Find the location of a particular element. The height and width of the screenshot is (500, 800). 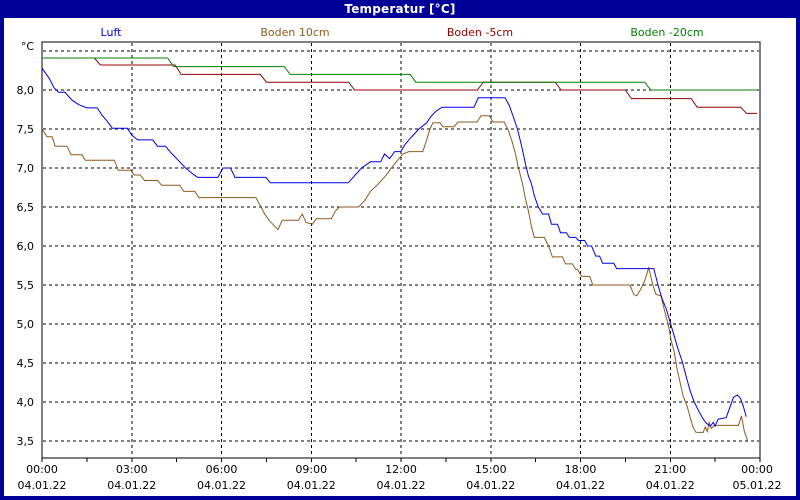

legend-item-boden-20cm: Boden -20cm is located at coordinates (667, 32).